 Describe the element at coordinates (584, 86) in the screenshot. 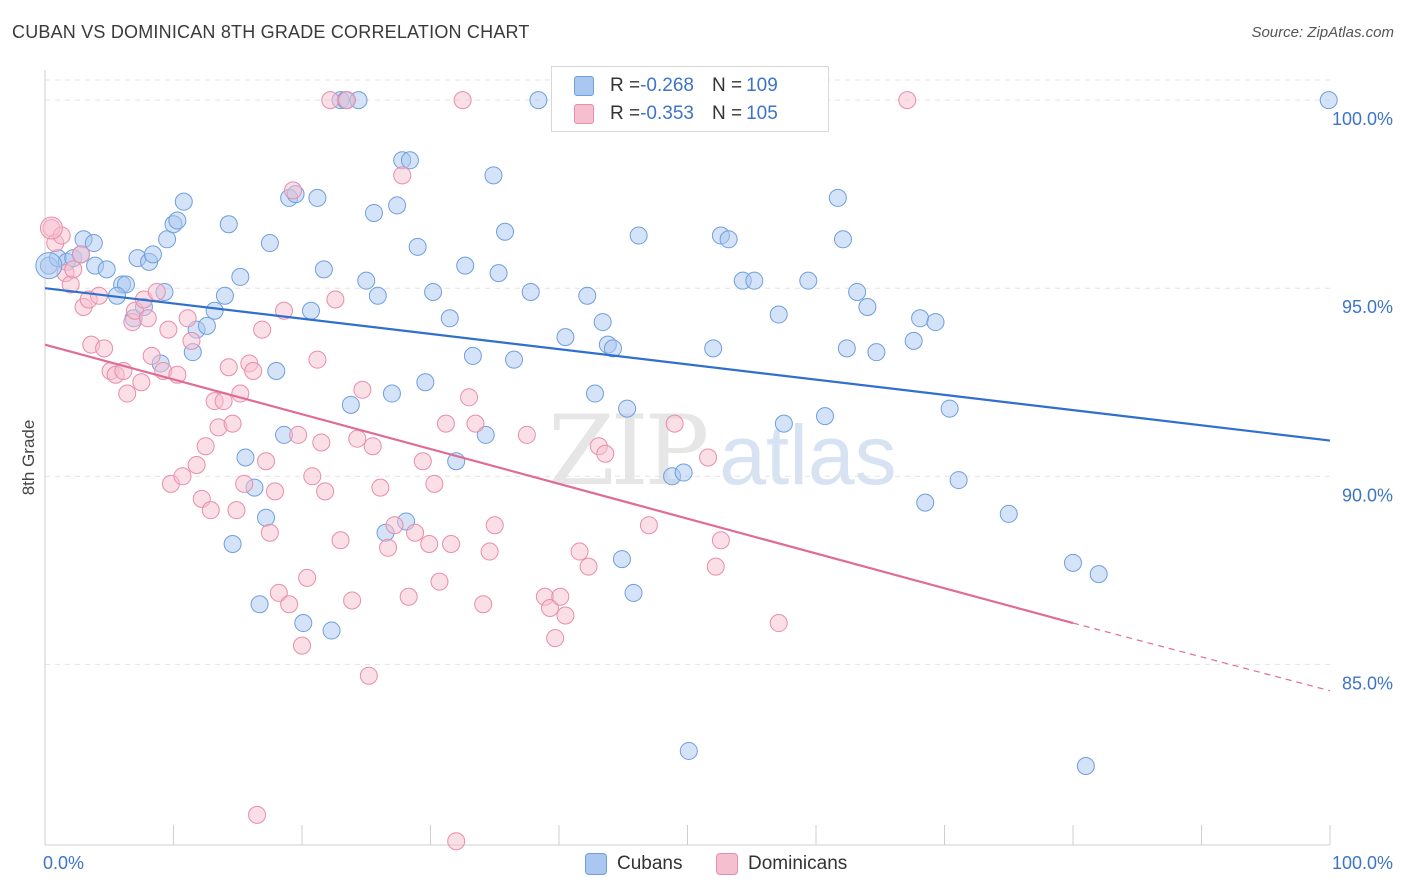

I see `legend-swatch-cubans` at that location.